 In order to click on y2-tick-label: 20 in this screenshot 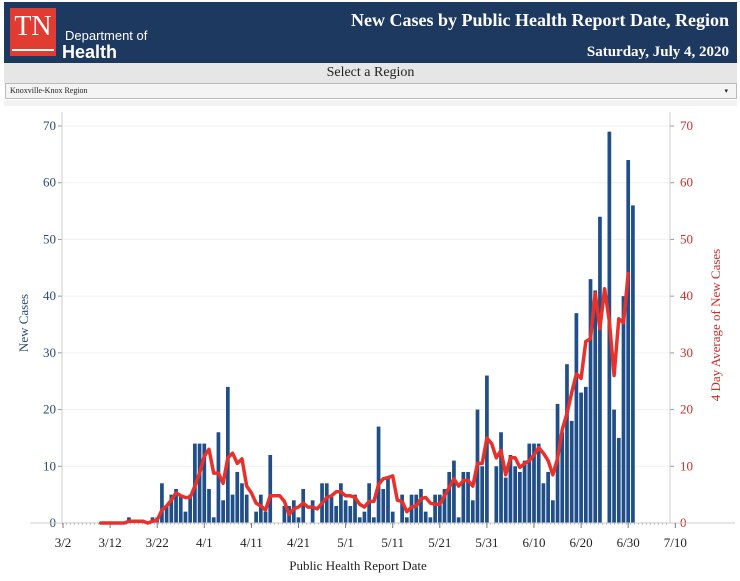, I will do `click(686, 409)`.